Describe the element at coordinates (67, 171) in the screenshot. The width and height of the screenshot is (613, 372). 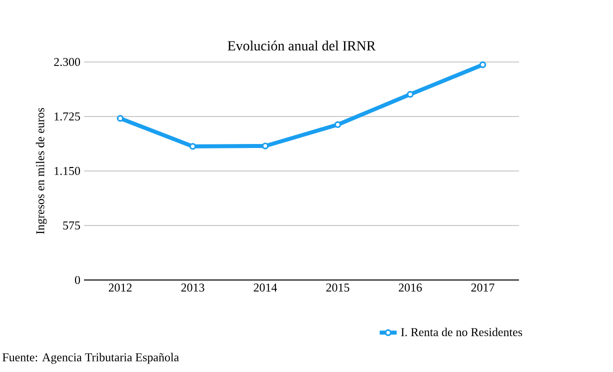
I see `y-tick-label: 1.150` at that location.